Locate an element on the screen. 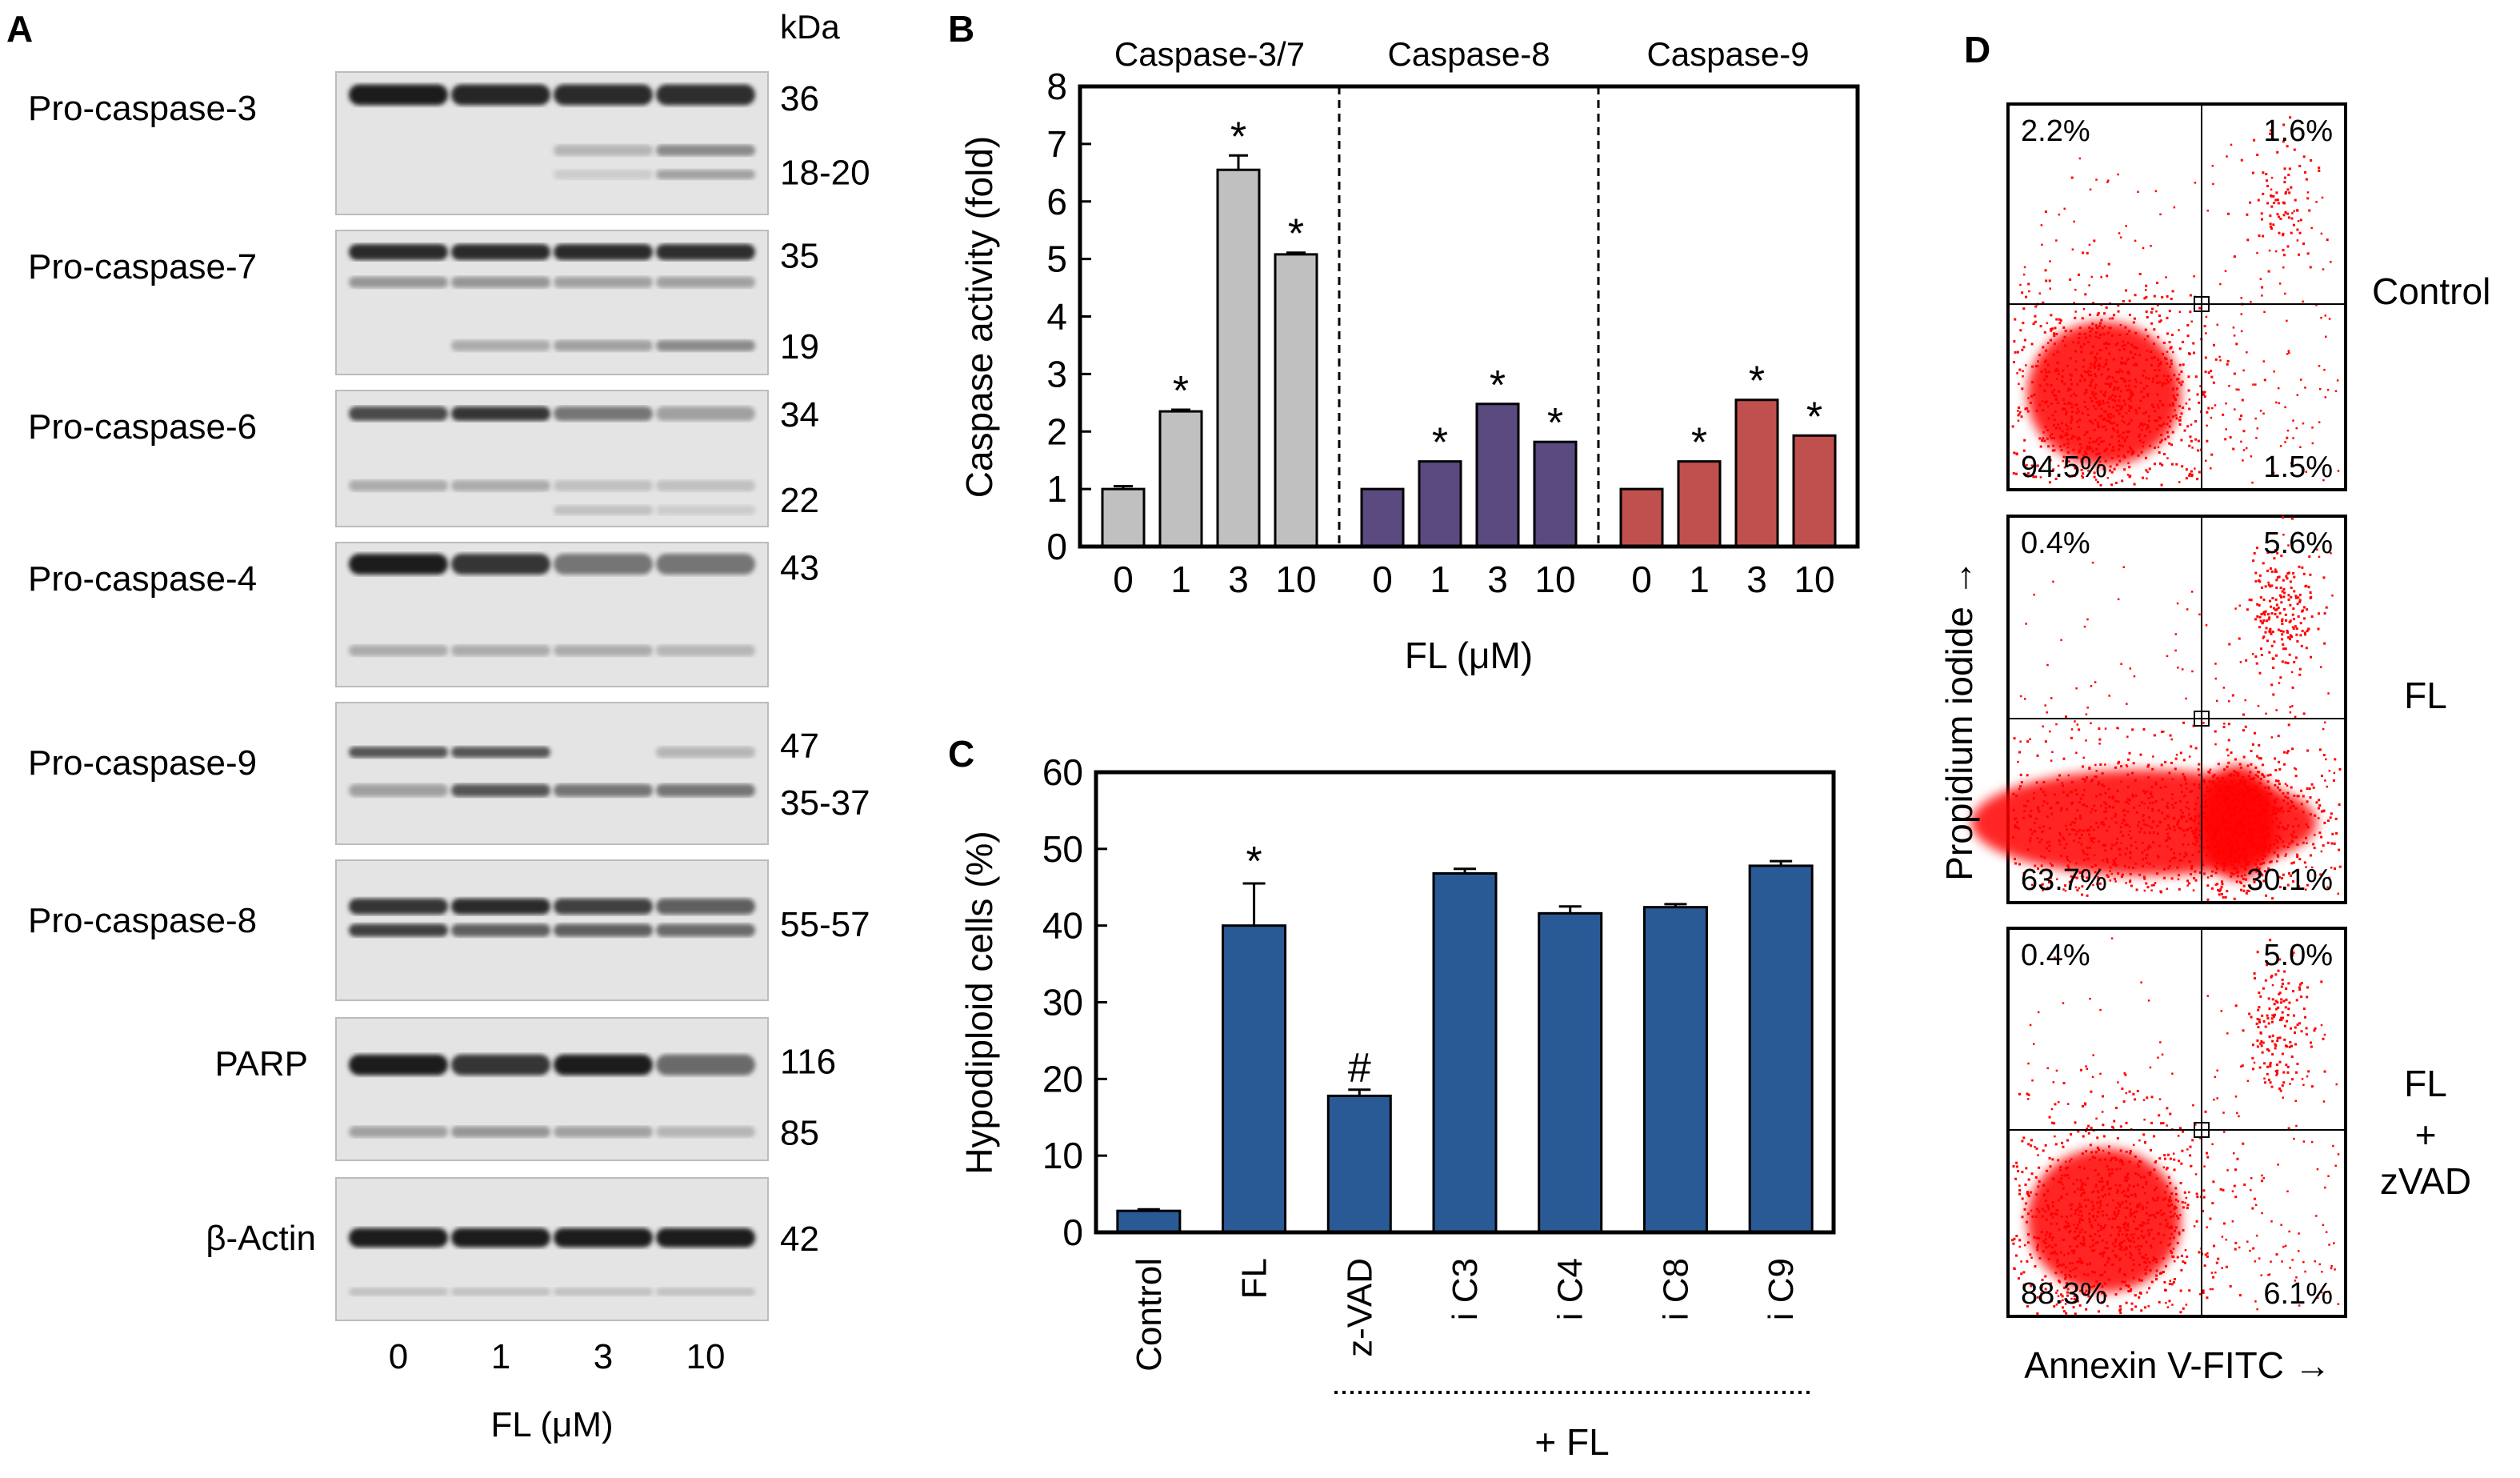  x-tick-label: 1 is located at coordinates (1699, 579).